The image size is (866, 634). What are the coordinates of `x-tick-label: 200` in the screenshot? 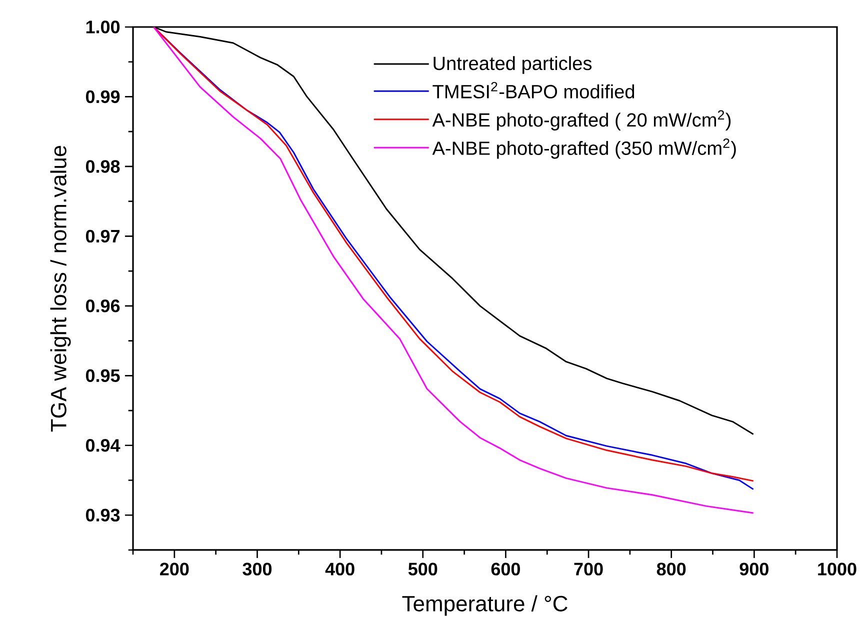 It's located at (174, 569).